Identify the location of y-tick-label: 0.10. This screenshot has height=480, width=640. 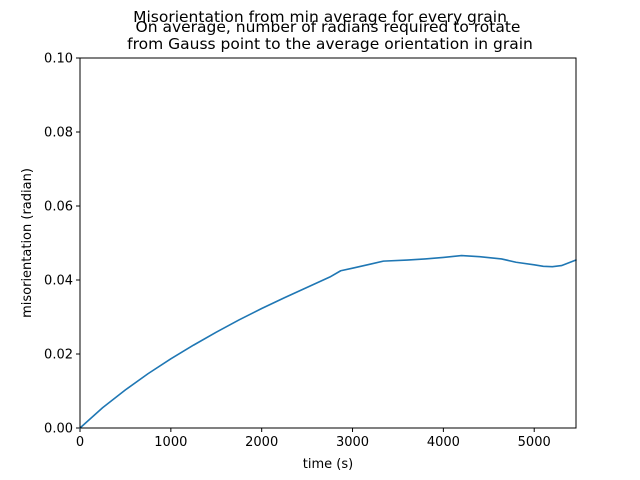
(58, 59).